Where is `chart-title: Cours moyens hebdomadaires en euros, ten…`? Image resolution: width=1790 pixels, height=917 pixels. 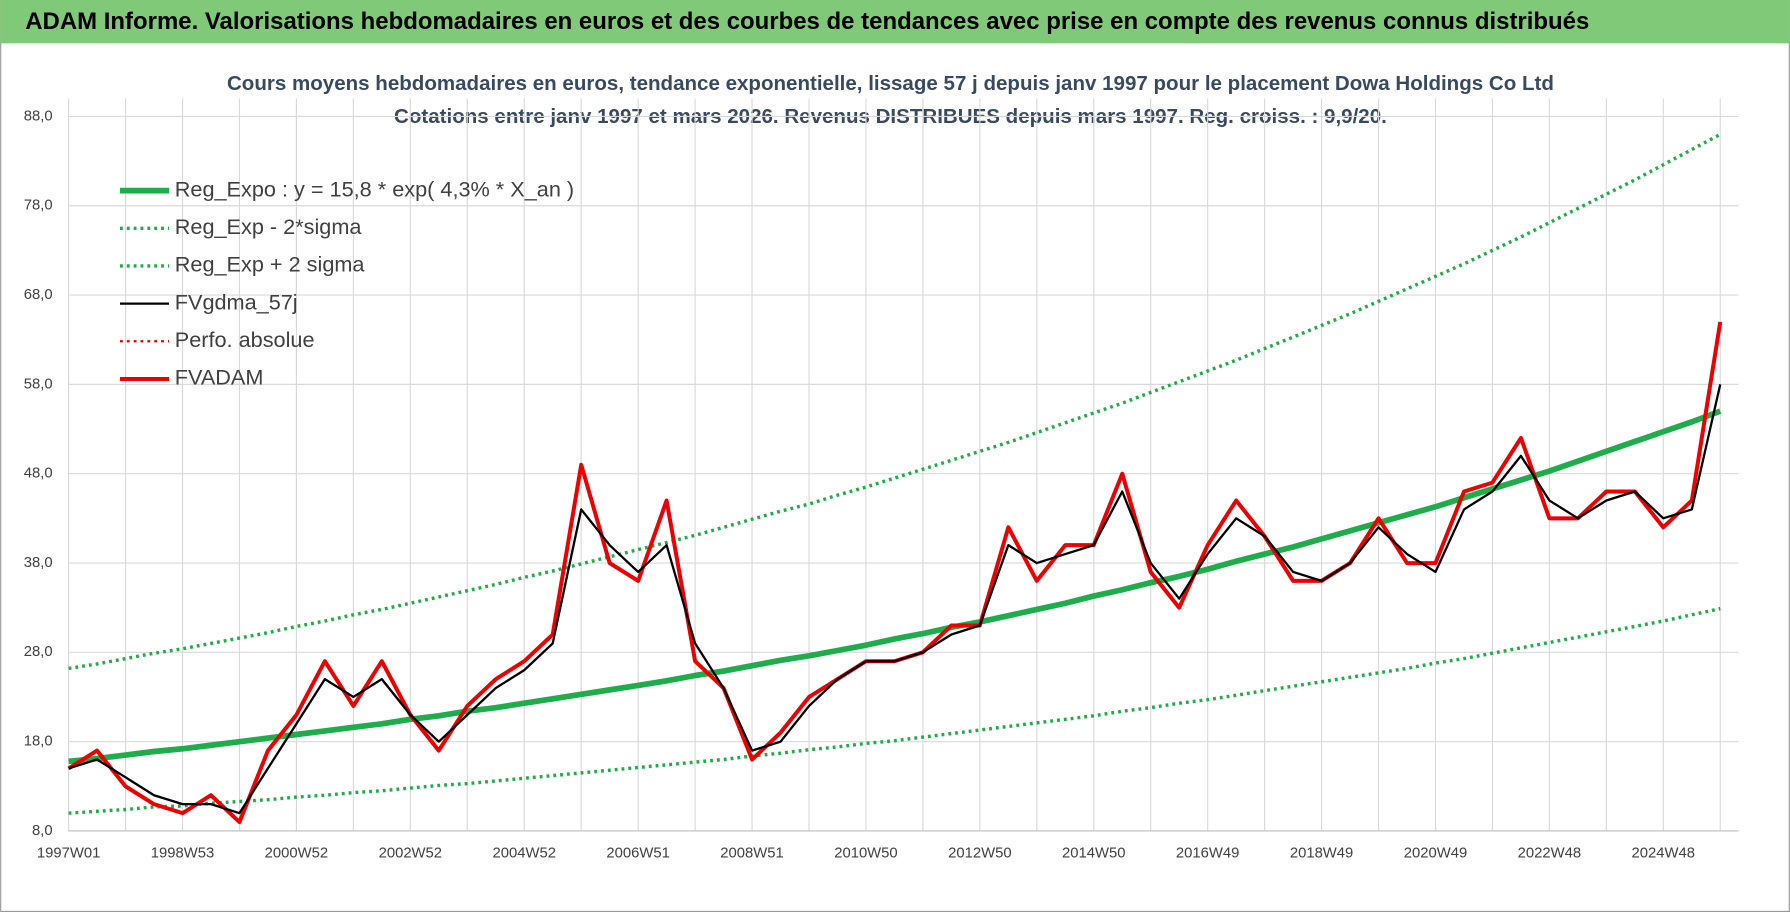
chart-title: Cours moyens hebdomadaires en euros, ten… is located at coordinates (890, 83).